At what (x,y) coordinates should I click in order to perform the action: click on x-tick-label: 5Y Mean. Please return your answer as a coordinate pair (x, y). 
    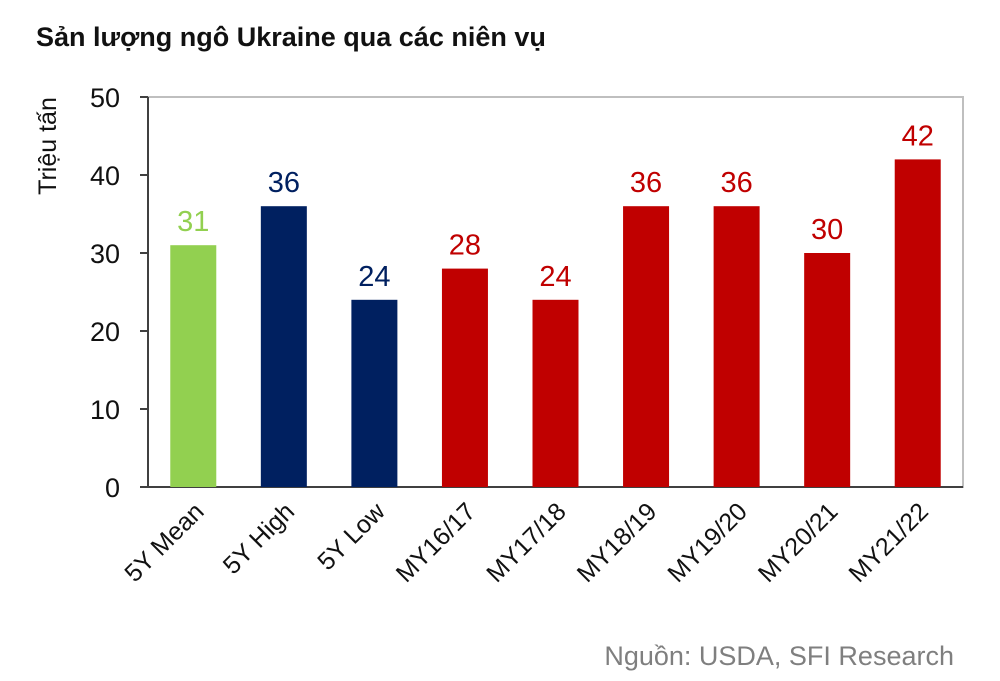
    Looking at the image, I should click on (164, 542).